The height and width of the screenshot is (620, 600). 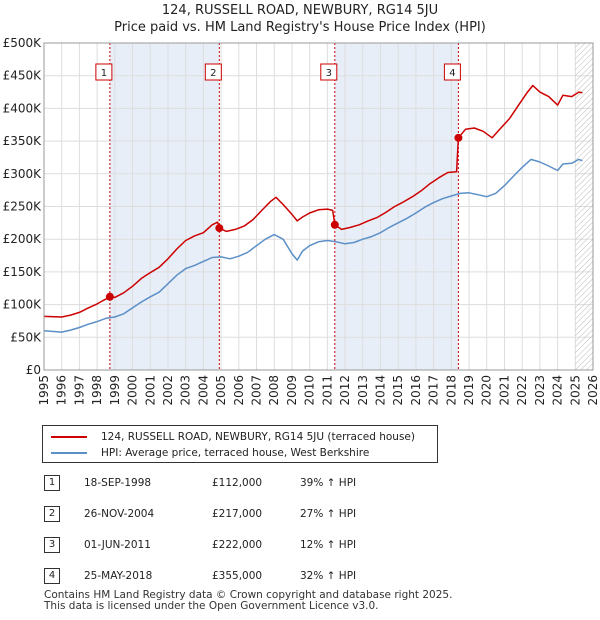 I want to click on x-tick-label: 2008, so click(x=274, y=390).